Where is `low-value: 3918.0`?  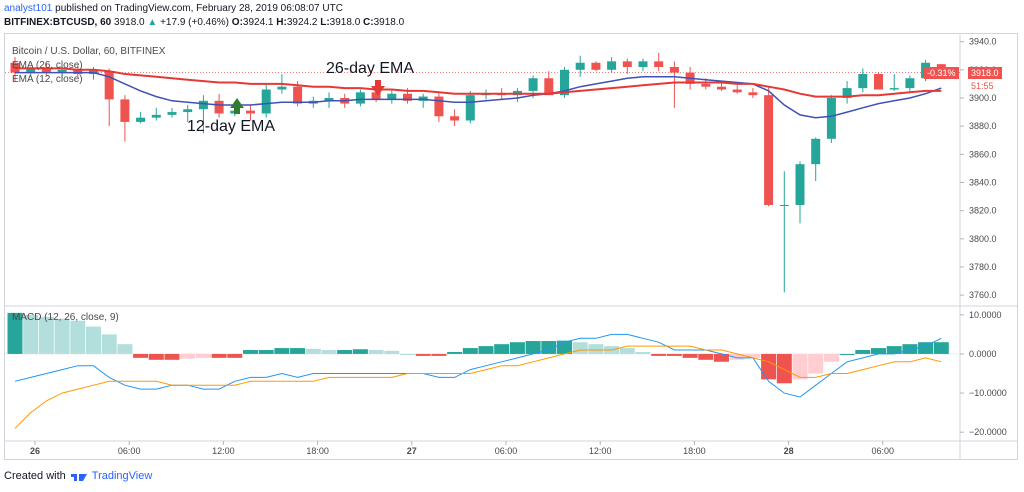 low-value: 3918.0 is located at coordinates (345, 22).